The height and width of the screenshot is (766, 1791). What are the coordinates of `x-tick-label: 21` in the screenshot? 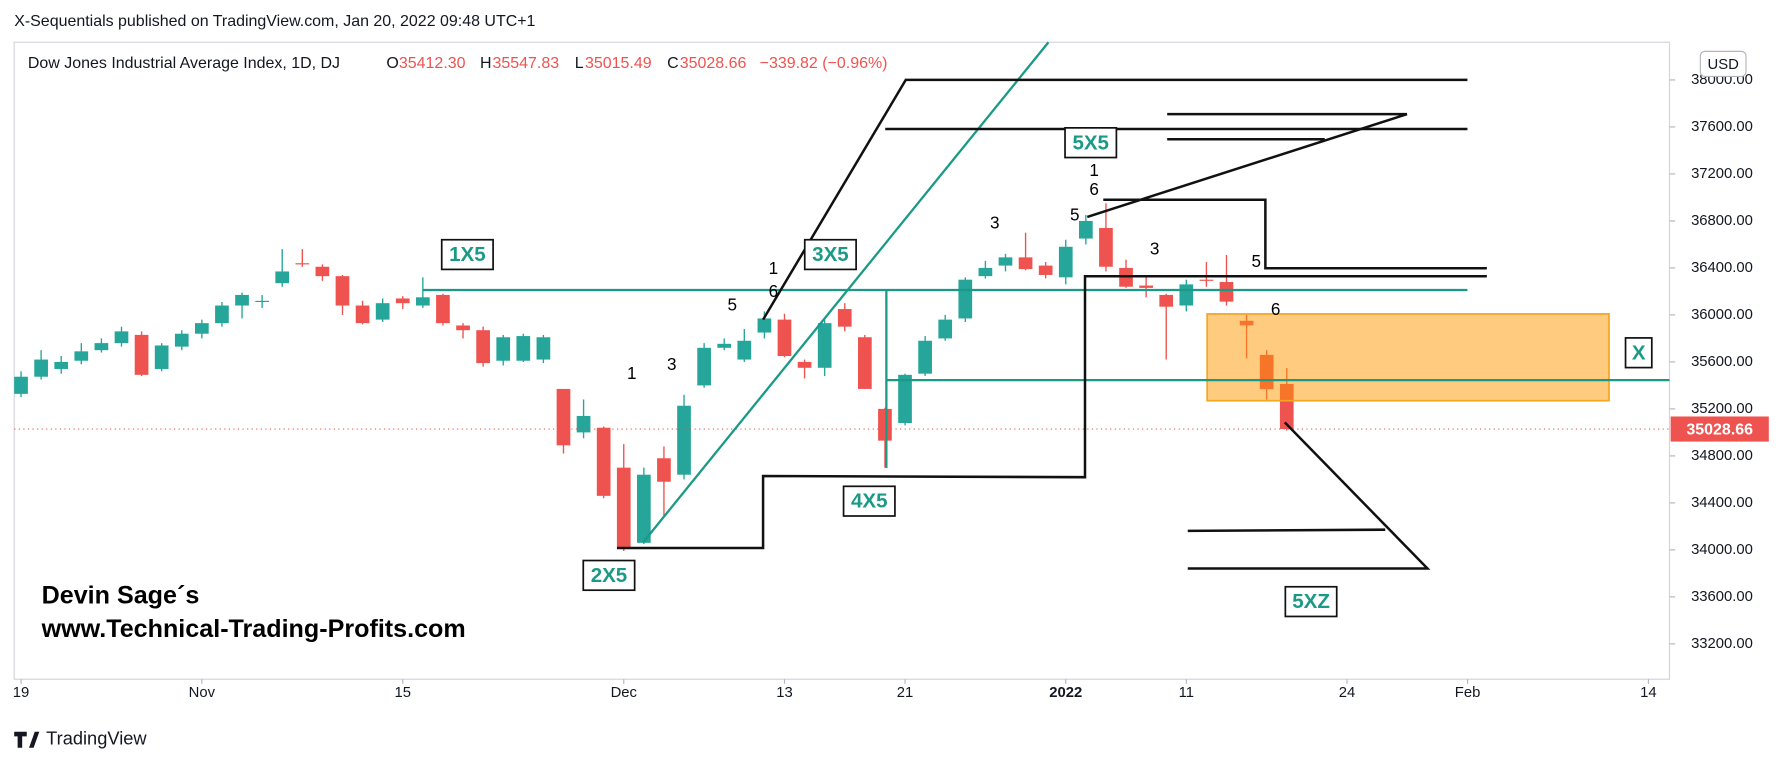 It's located at (905, 693).